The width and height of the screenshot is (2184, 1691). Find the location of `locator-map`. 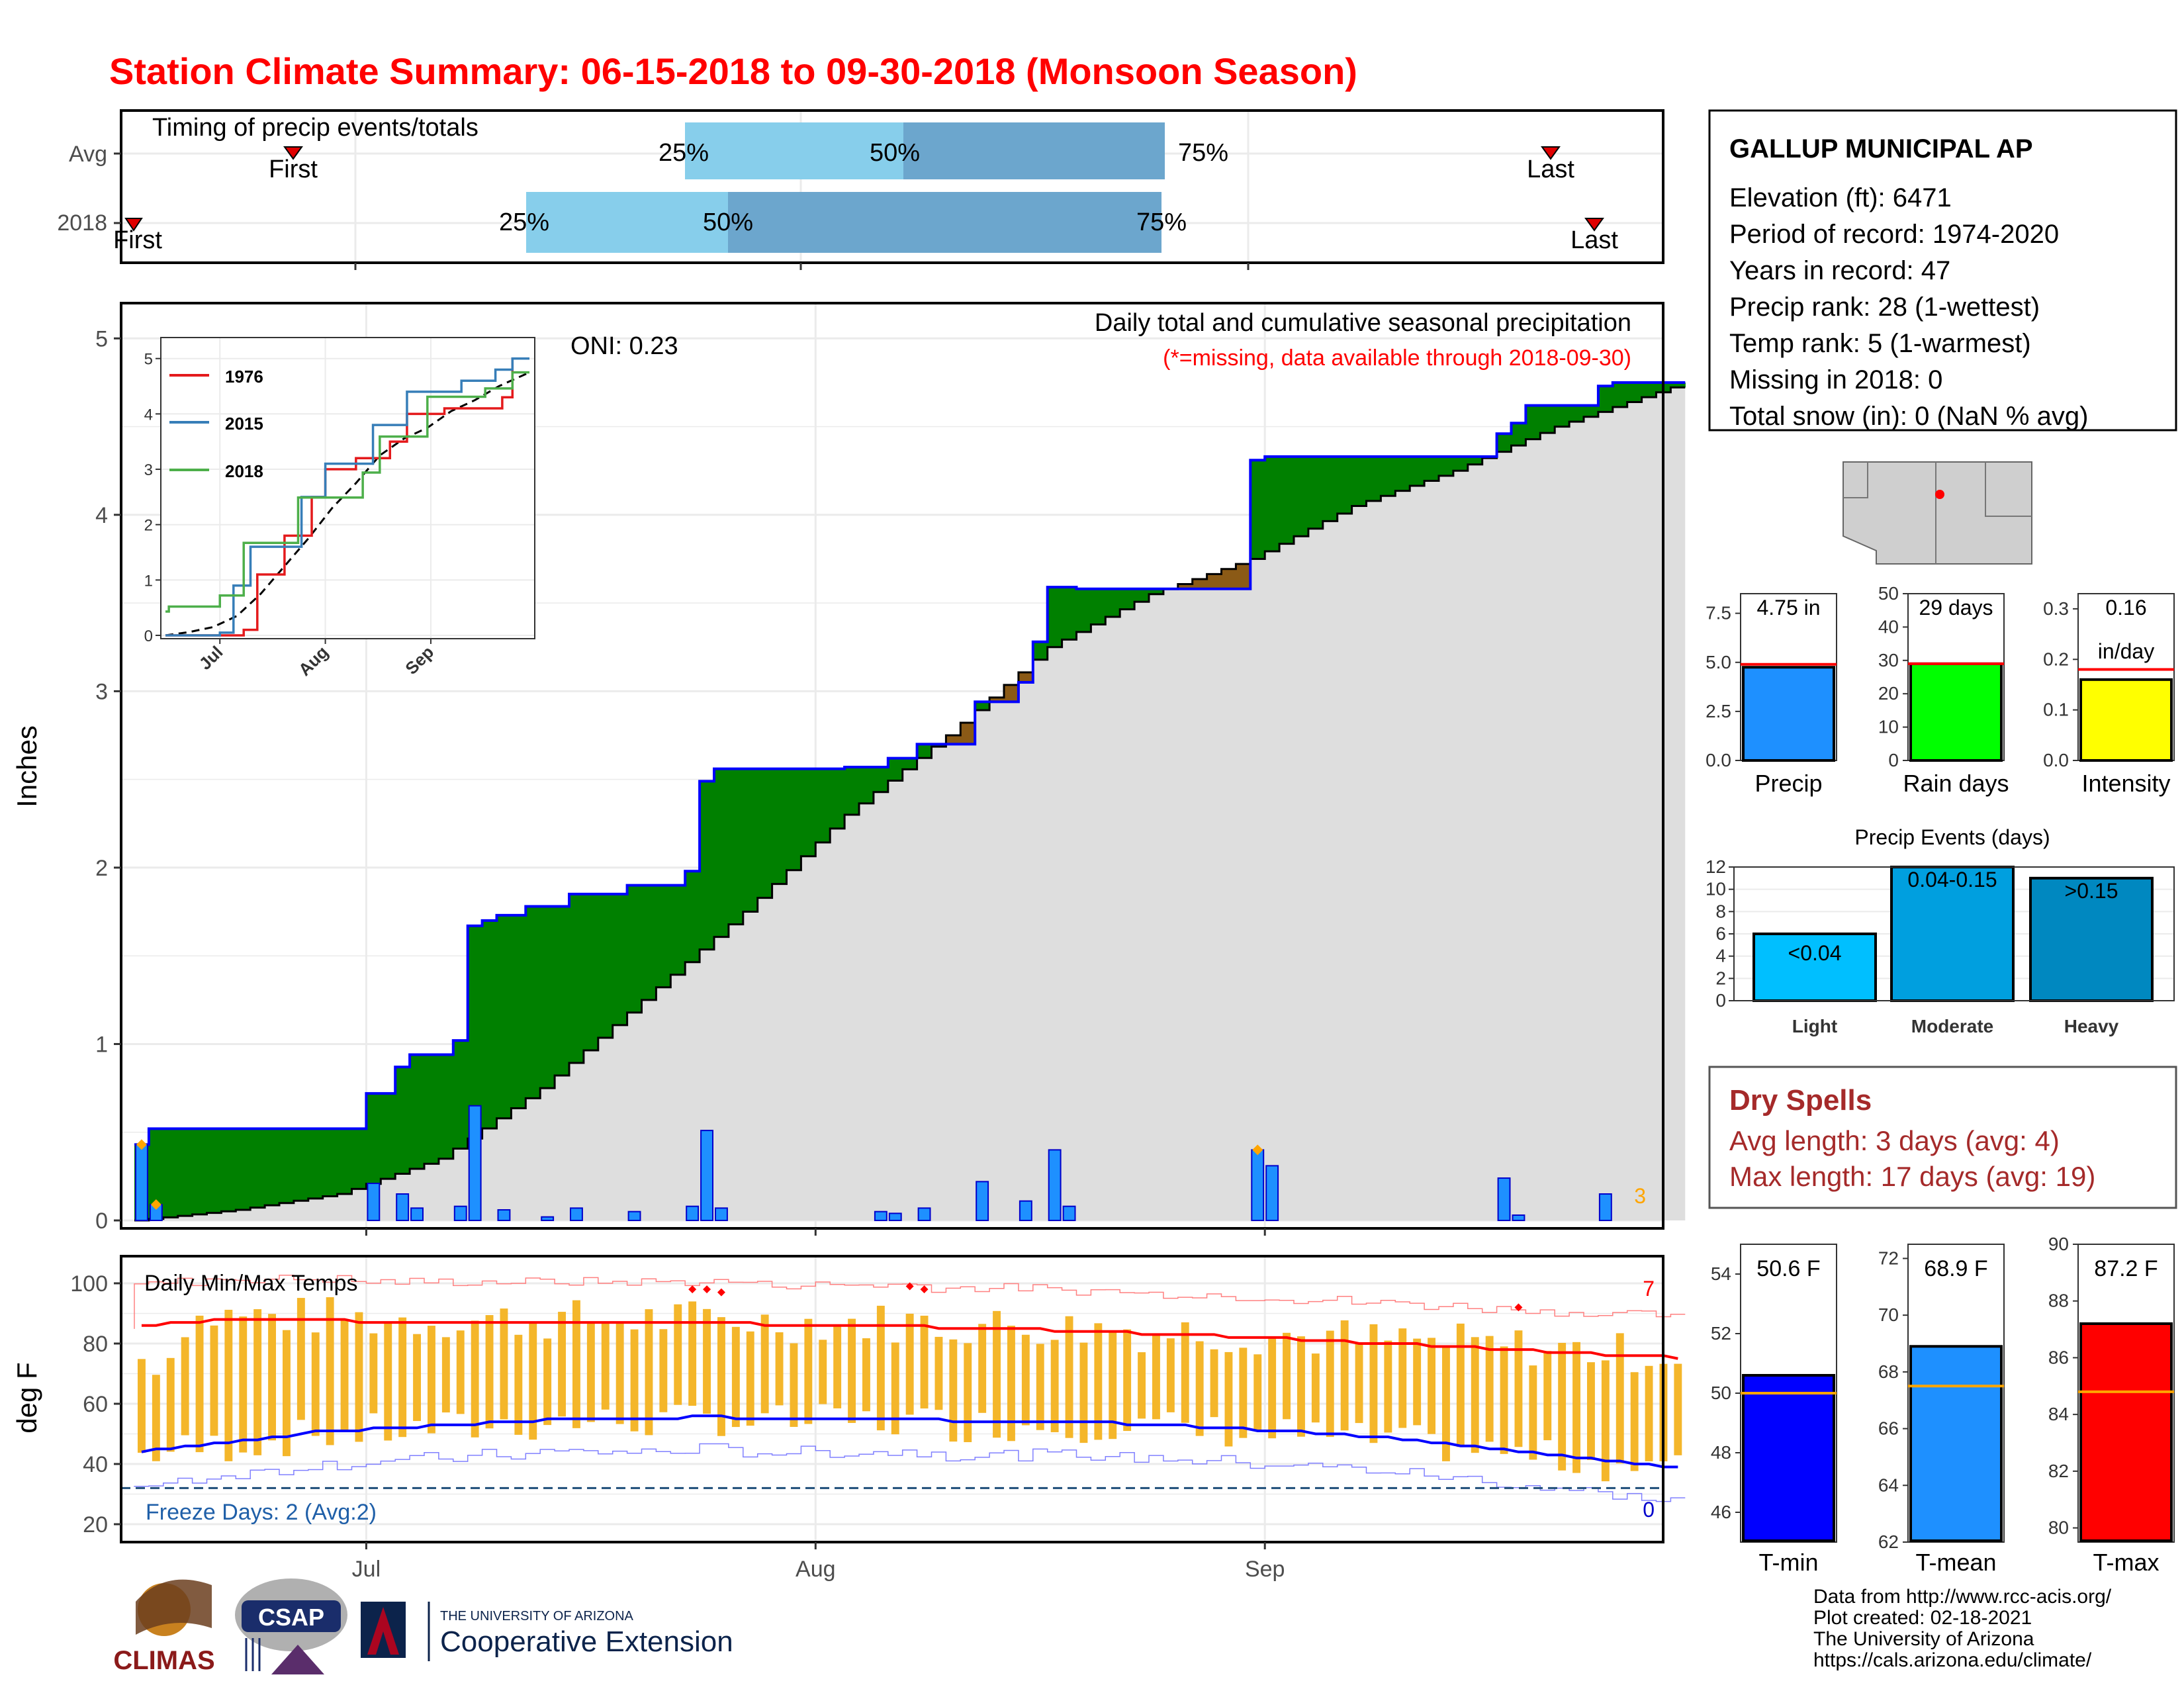

locator-map is located at coordinates (1937, 513).